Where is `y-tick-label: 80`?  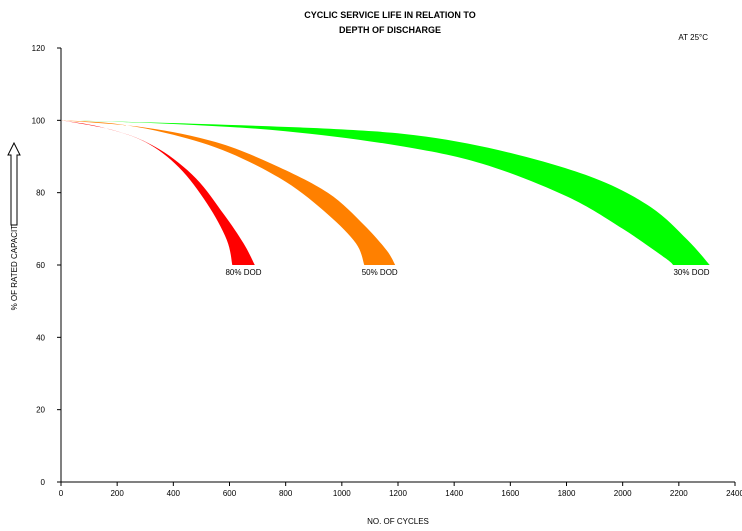
y-tick-label: 80 is located at coordinates (40, 193).